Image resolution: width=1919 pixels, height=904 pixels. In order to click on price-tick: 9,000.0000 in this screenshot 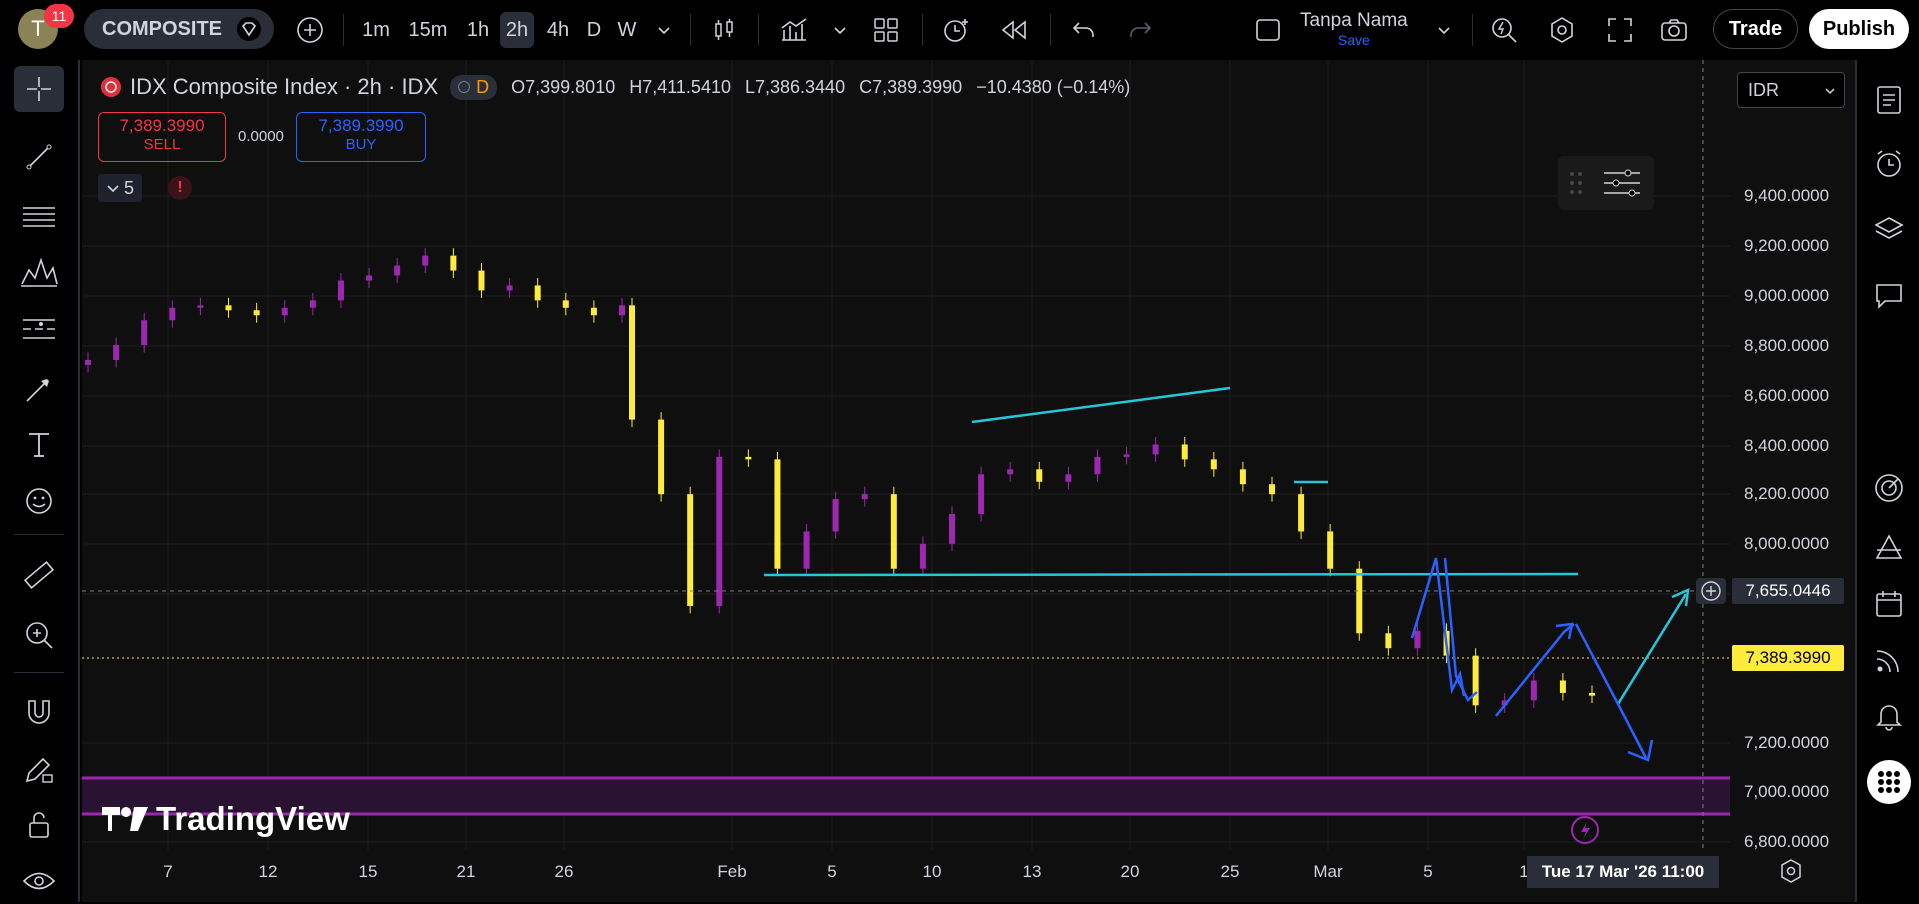, I will do `click(1787, 295)`.